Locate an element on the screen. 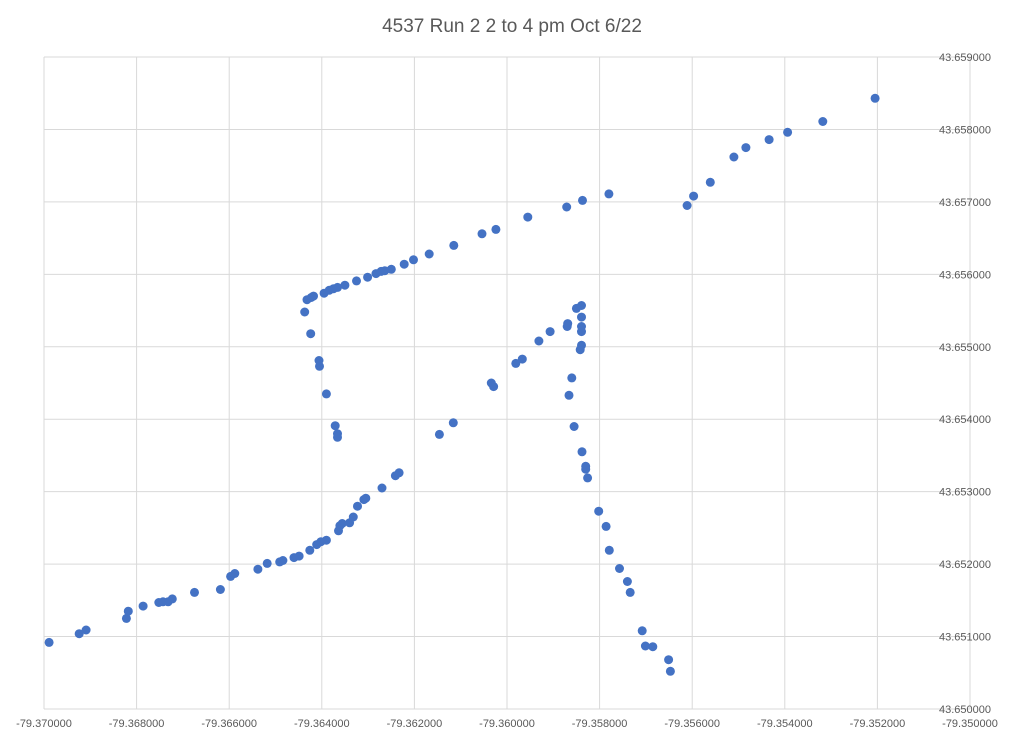  y-tick-label: 43.653000 is located at coordinates (965, 493).